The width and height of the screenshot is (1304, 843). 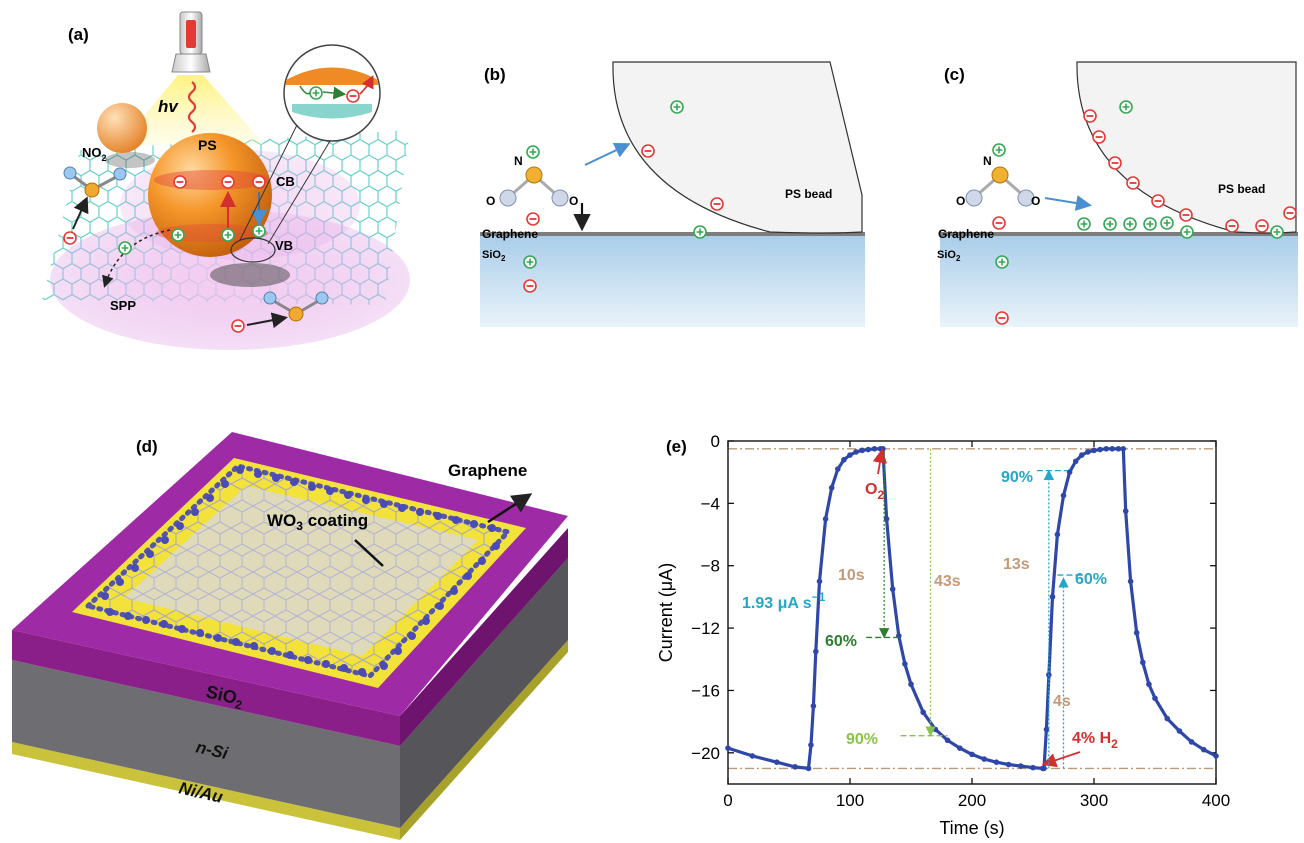 I want to click on x-tick-label: 0, so click(x=727, y=800).